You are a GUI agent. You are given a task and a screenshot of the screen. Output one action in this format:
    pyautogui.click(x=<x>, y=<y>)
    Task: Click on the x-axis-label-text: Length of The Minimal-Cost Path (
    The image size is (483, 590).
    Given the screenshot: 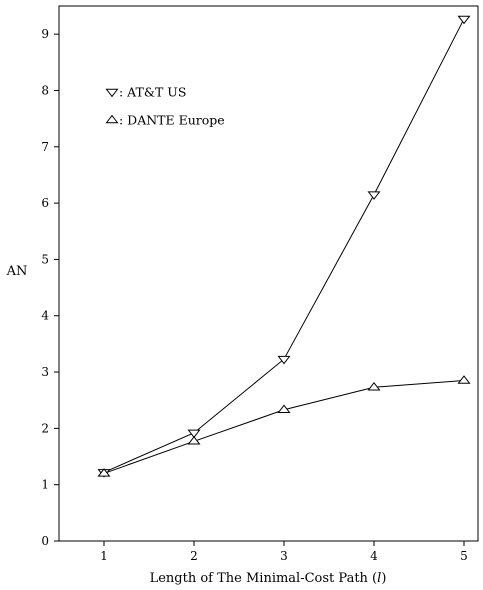 What is the action you would take?
    pyautogui.click(x=264, y=578)
    